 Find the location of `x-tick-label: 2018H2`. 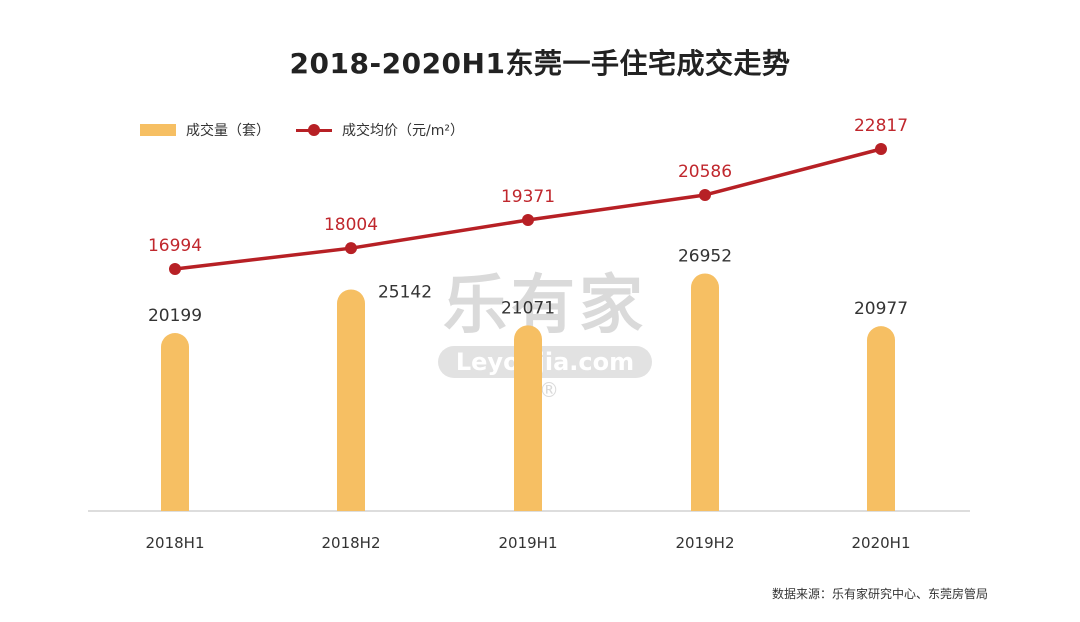

x-tick-label: 2018H2 is located at coordinates (351, 543).